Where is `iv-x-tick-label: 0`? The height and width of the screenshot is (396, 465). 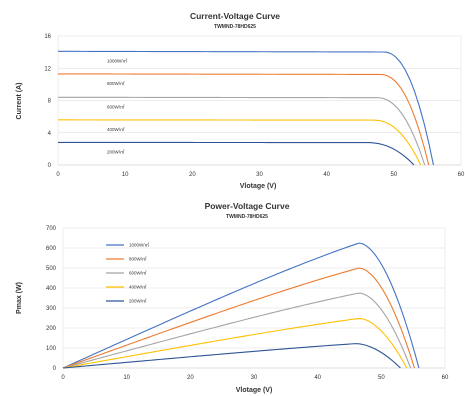 iv-x-tick-label: 0 is located at coordinates (58, 175).